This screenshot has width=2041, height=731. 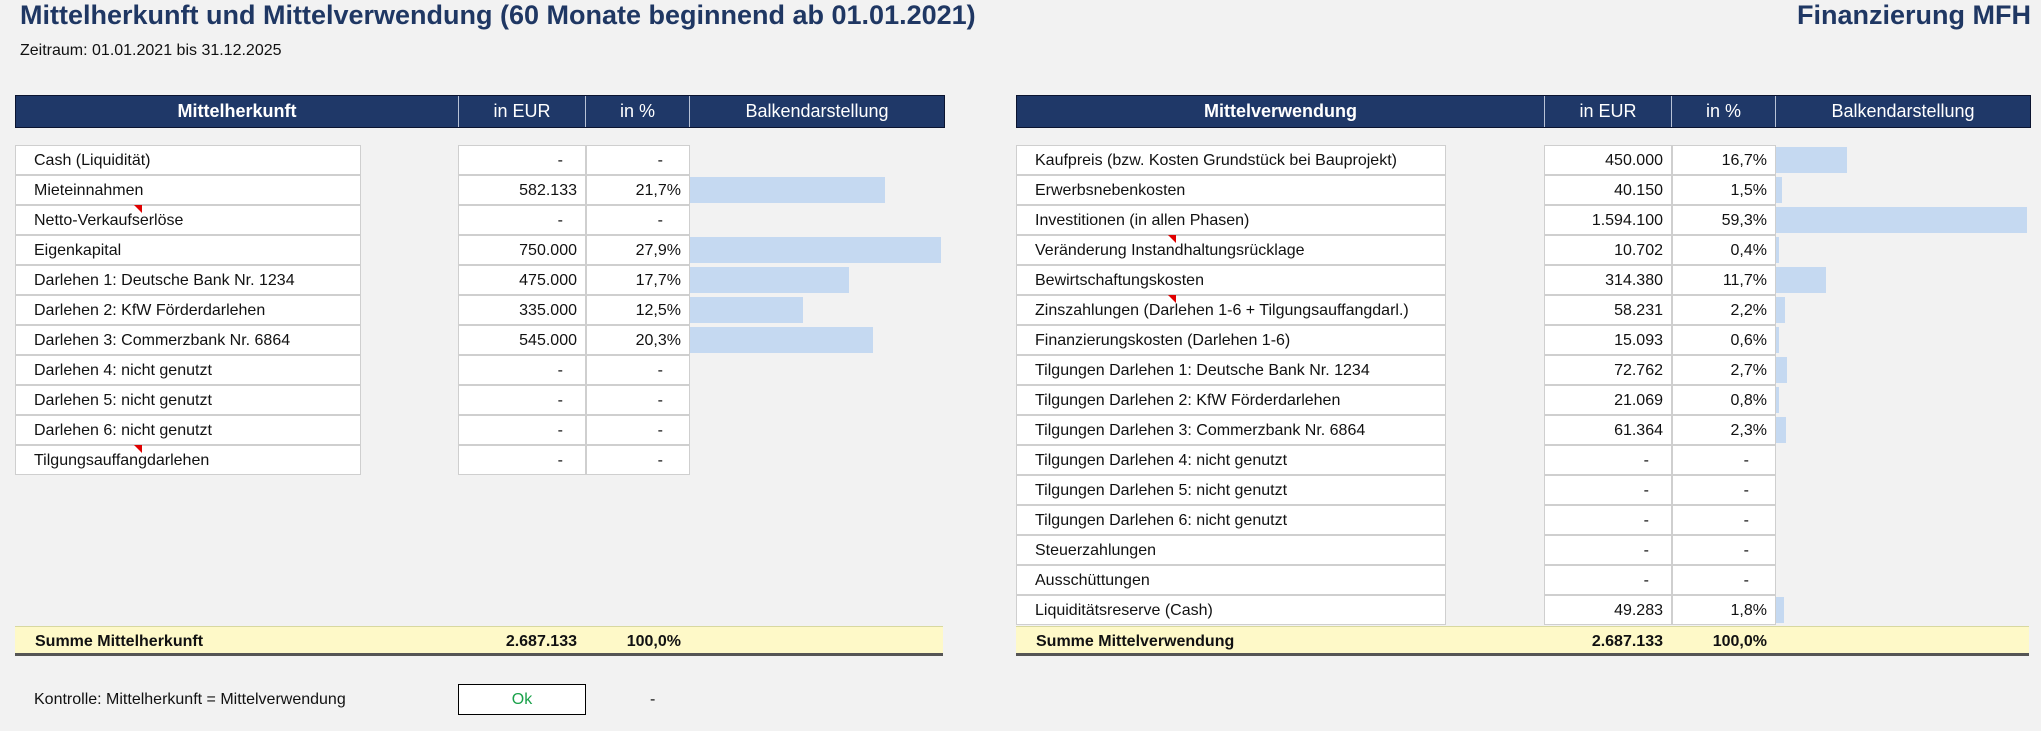 What do you see at coordinates (1724, 520) in the screenshot?
I see `row-tilgungen-darlehen-6-nicht-genutzt-pct: -` at bounding box center [1724, 520].